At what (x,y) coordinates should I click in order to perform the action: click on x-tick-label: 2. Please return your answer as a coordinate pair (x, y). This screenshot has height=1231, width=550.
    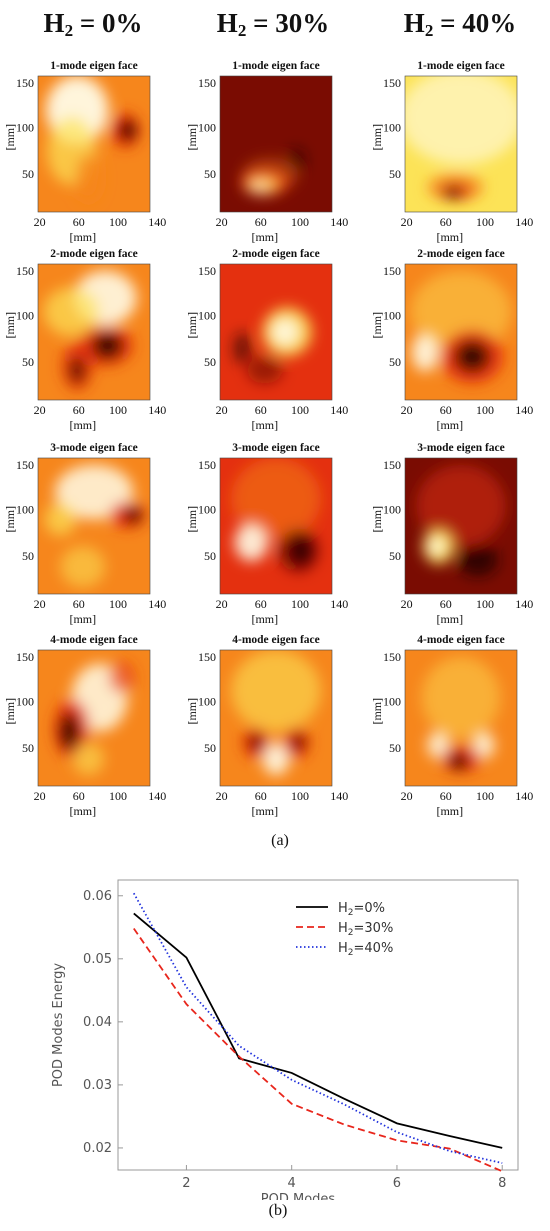
    Looking at the image, I should click on (186, 1183).